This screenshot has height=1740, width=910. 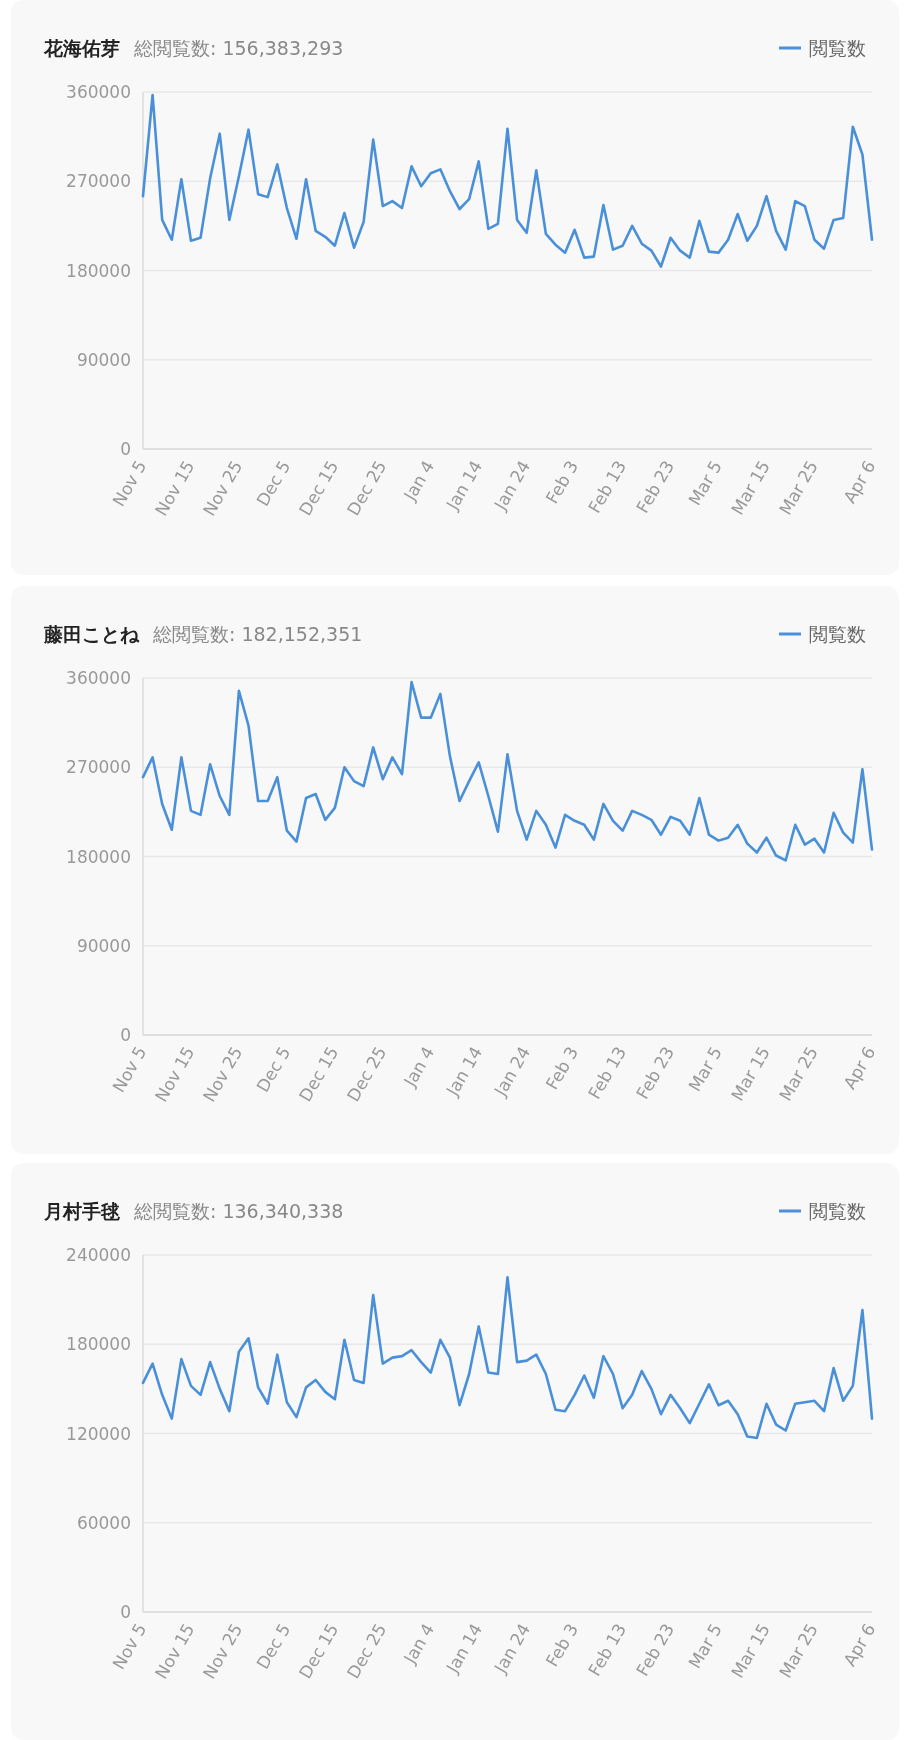 I want to click on y-tick-label: 120000, so click(x=98, y=1433).